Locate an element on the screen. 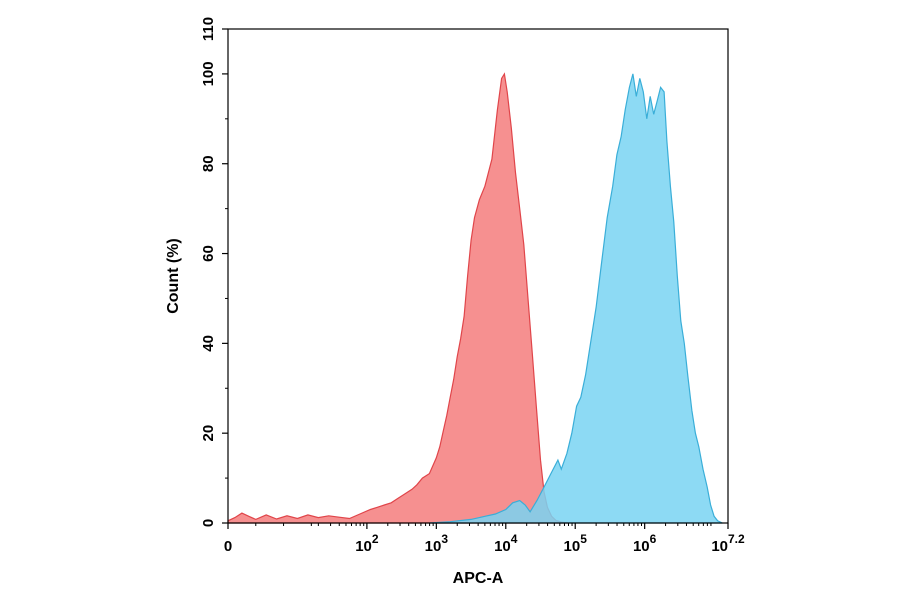 The width and height of the screenshot is (900, 594). x-tick-label: 10⁴ is located at coordinates (506, 543).